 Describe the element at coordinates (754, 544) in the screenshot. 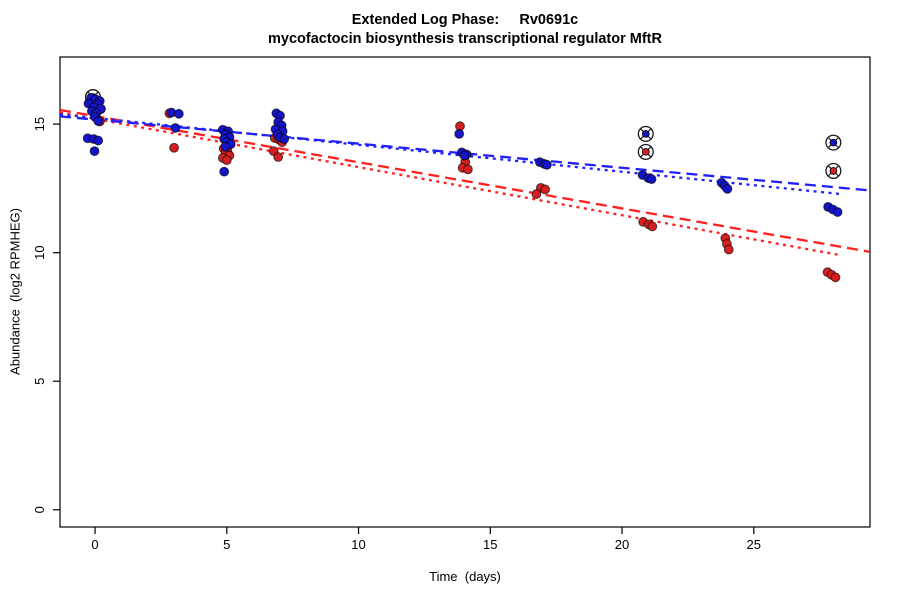

I see `x-tick-label: 25` at that location.